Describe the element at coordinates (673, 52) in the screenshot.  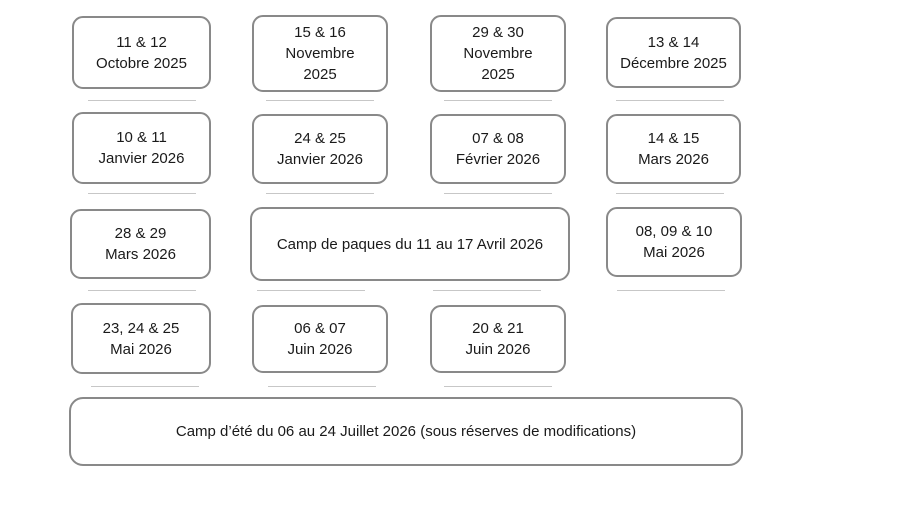
I see `date-box-decembre-13-14: 13 & 14 Décembre 2025` at that location.